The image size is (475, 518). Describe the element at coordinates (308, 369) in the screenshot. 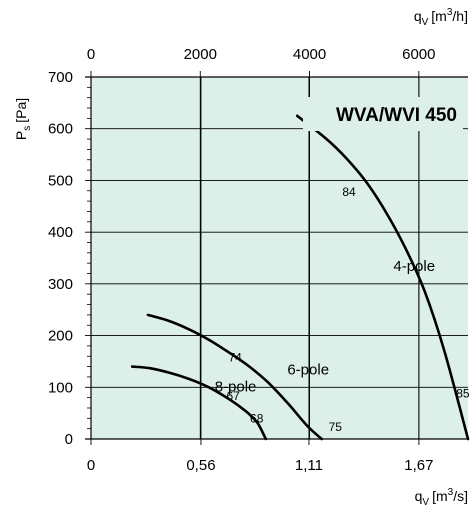

I see `curve-label: 6-pole` at that location.